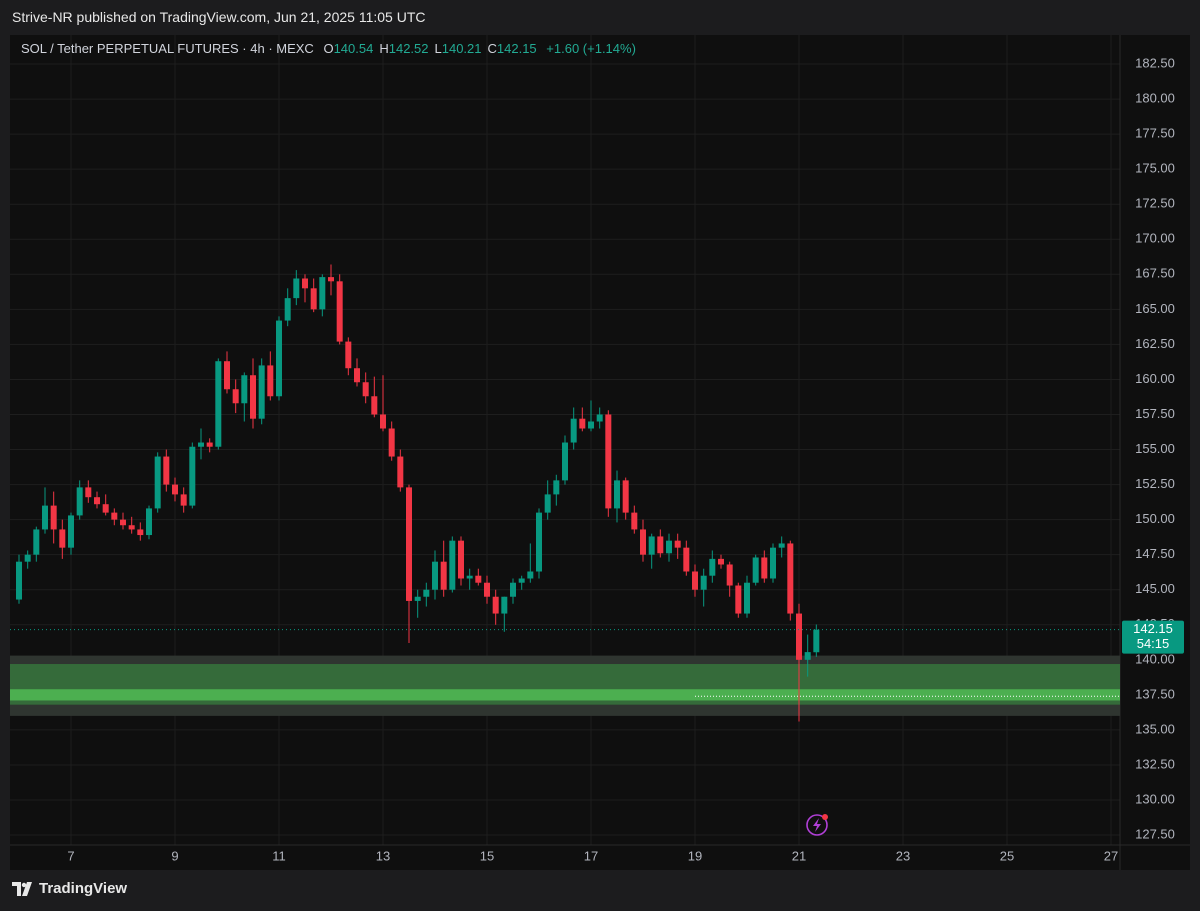 The image size is (1200, 911). What do you see at coordinates (384, 48) in the screenshot?
I see `ohlc-key: H` at bounding box center [384, 48].